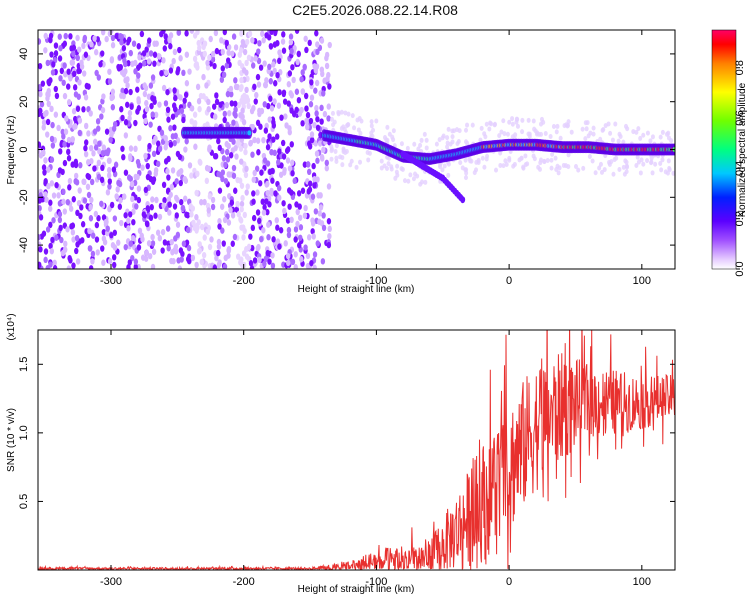  I want to click on snr-xtick-label: 100, so click(642, 582).